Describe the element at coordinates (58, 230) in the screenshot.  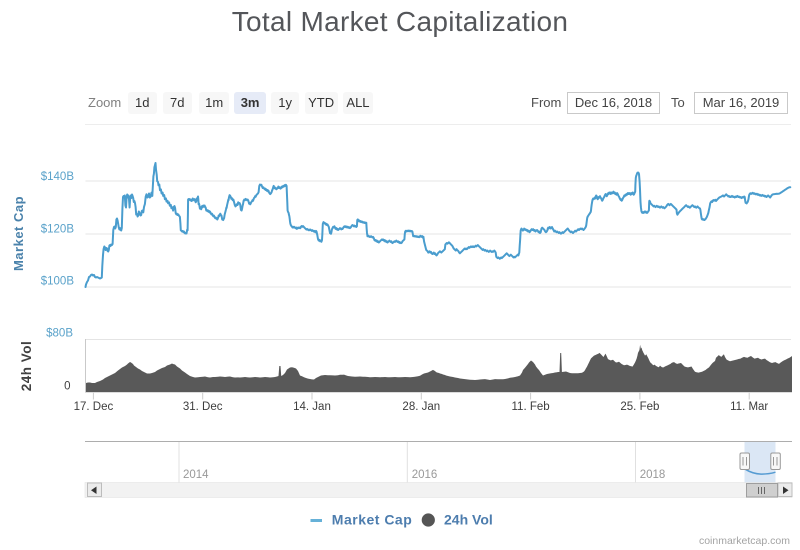
I see `svg-text: $120B` at that location.